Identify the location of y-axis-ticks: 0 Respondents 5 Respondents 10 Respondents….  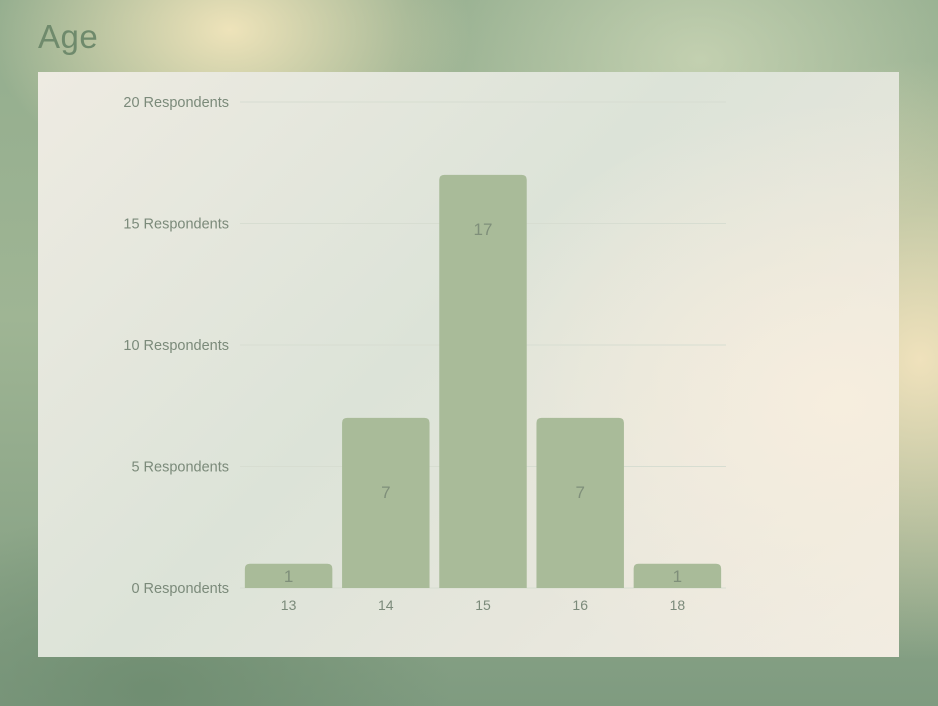
(176, 346).